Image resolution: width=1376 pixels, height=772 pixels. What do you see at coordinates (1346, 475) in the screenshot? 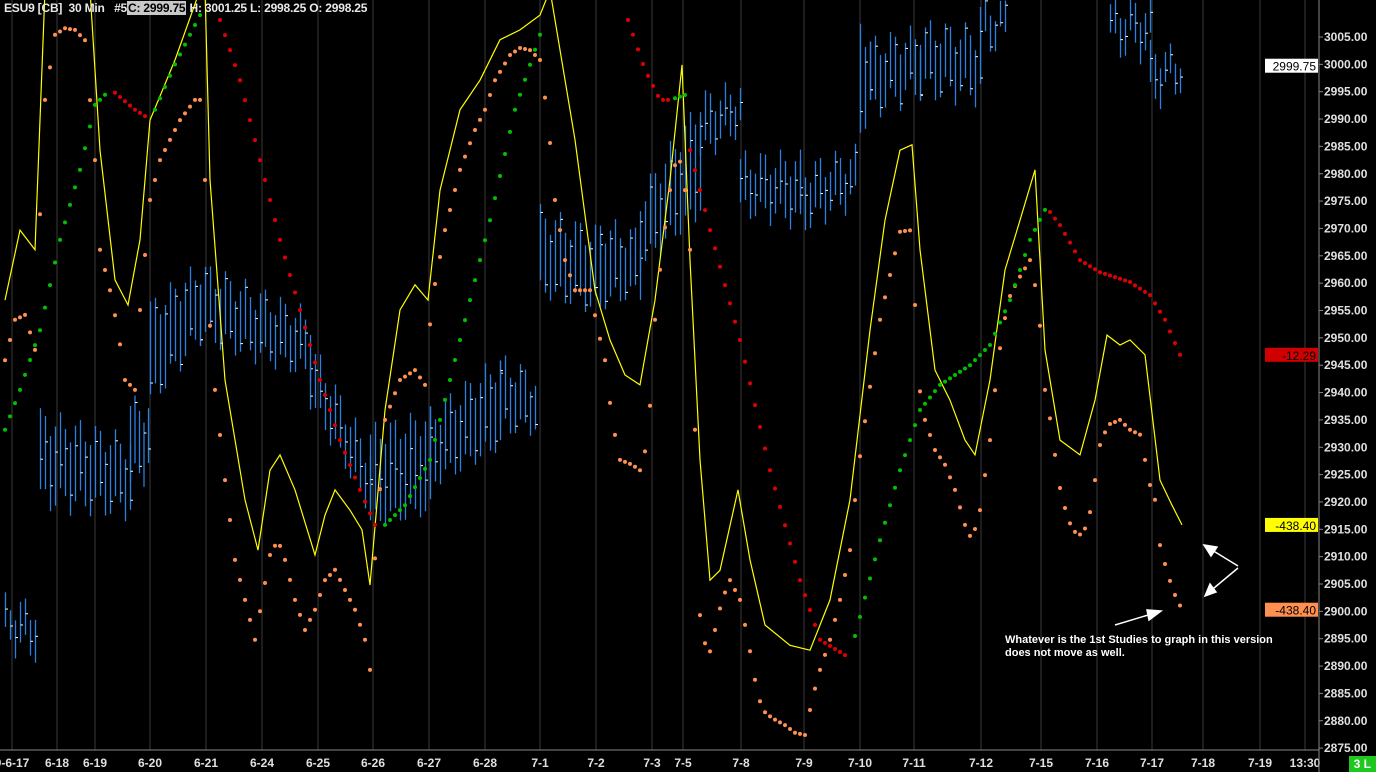
I see `y-tick-label: 2925.00` at bounding box center [1346, 475].